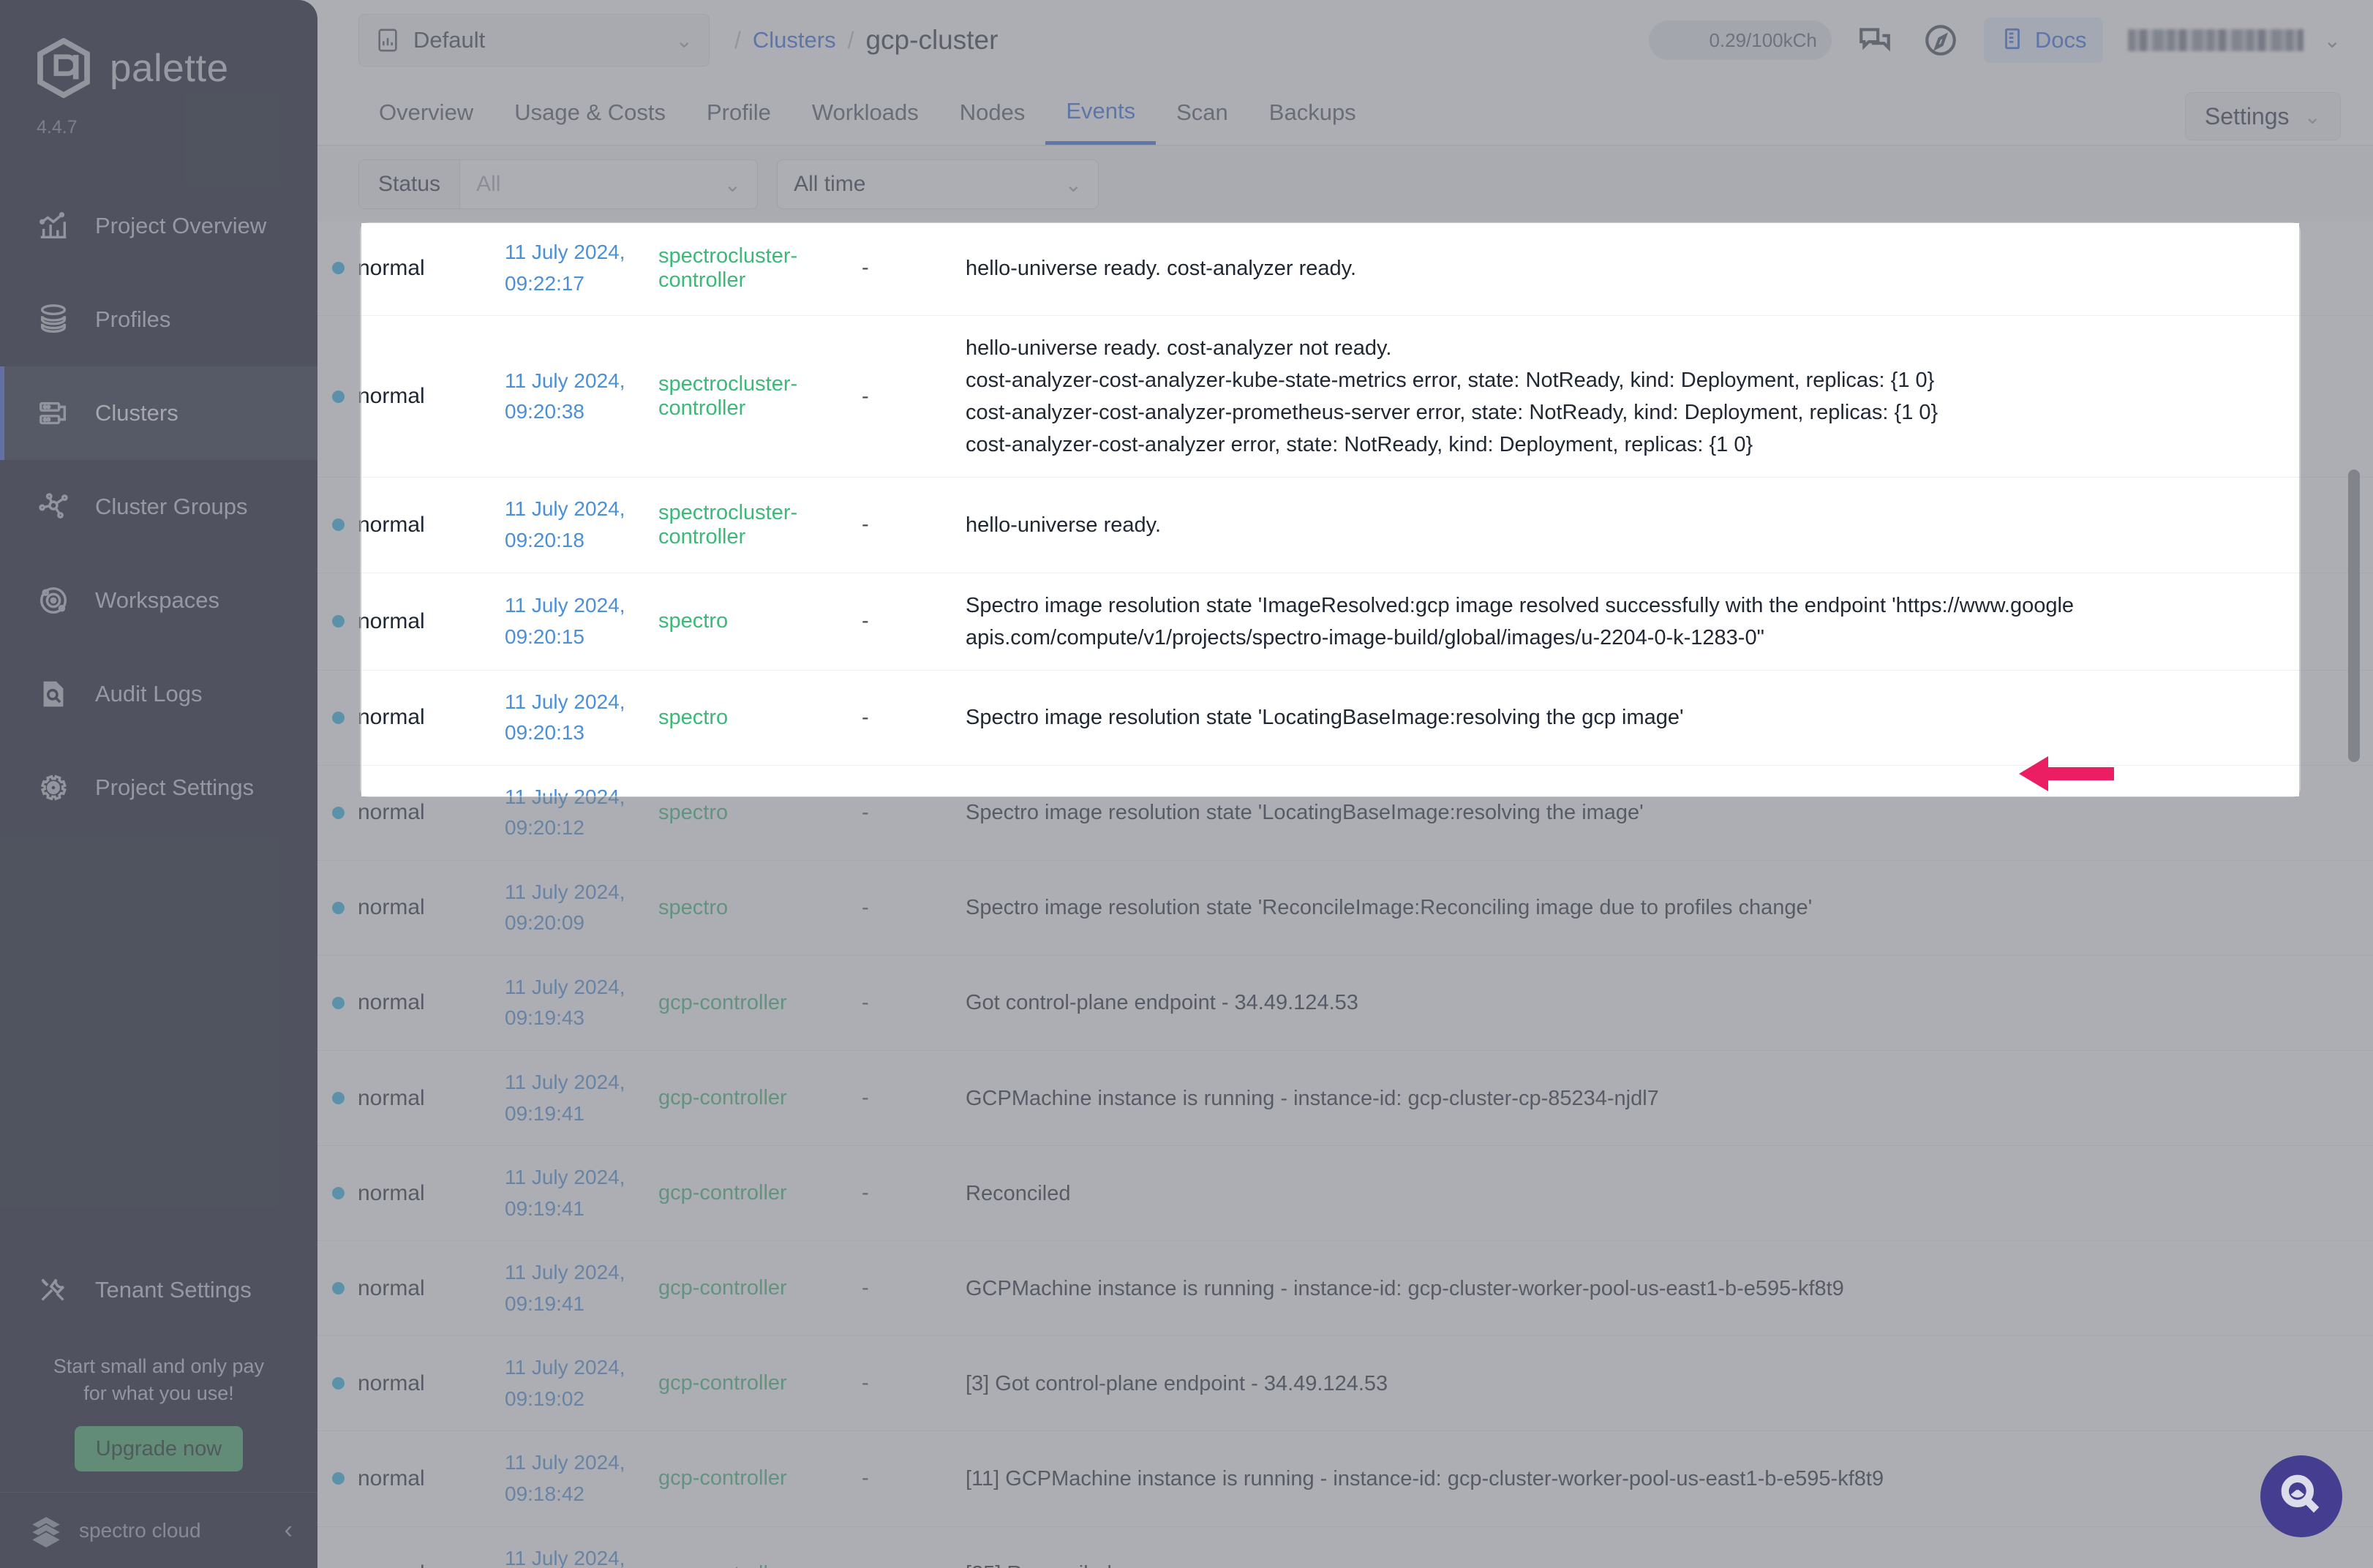 The image size is (2373, 1568). Describe the element at coordinates (578, 1383) in the screenshot. I see `event-timestamp: 11 July 2024, 09:19:02` at that location.